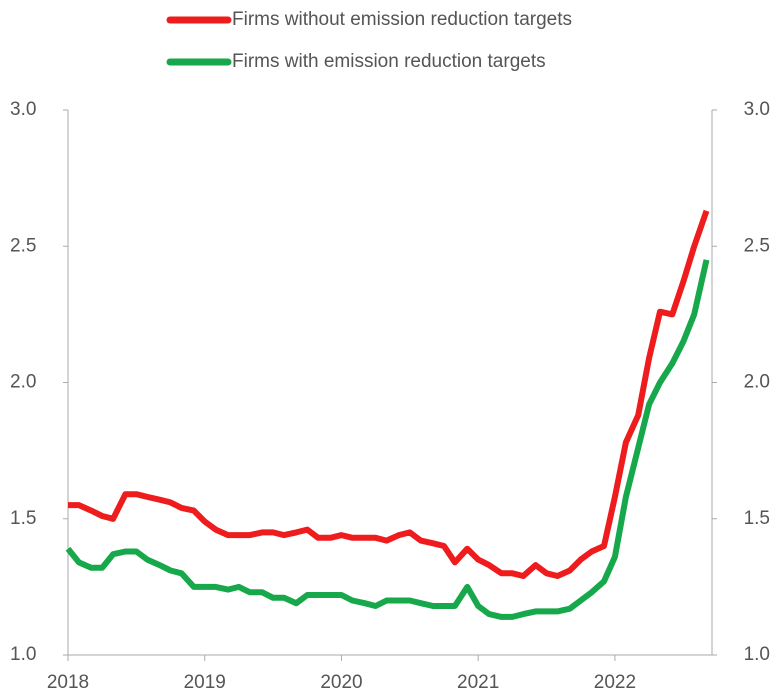 The image size is (779, 696). What do you see at coordinates (757, 109) in the screenshot?
I see `y2-tick-label: 3.0` at bounding box center [757, 109].